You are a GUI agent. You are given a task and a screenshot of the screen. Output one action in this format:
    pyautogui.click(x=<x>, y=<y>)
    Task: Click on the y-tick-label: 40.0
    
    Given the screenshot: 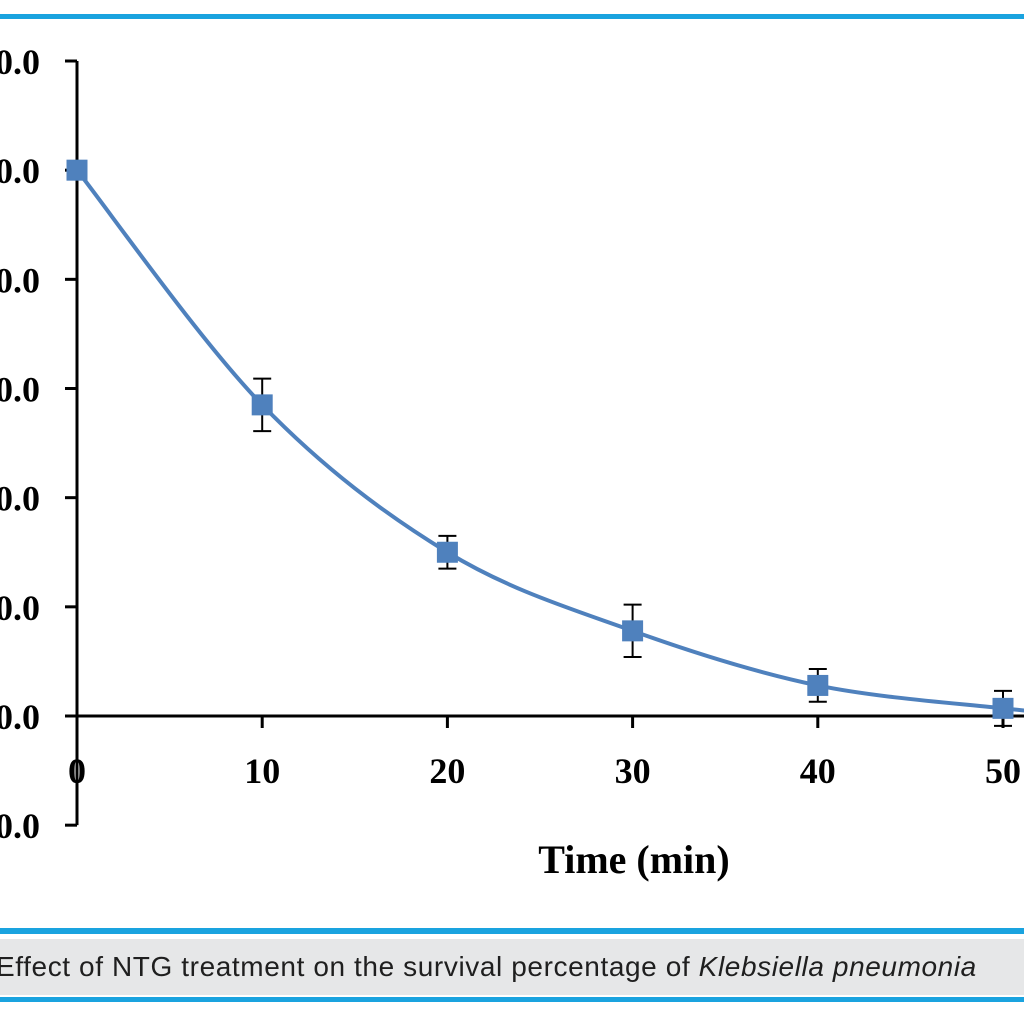 What is the action you would take?
    pyautogui.click(x=20, y=280)
    